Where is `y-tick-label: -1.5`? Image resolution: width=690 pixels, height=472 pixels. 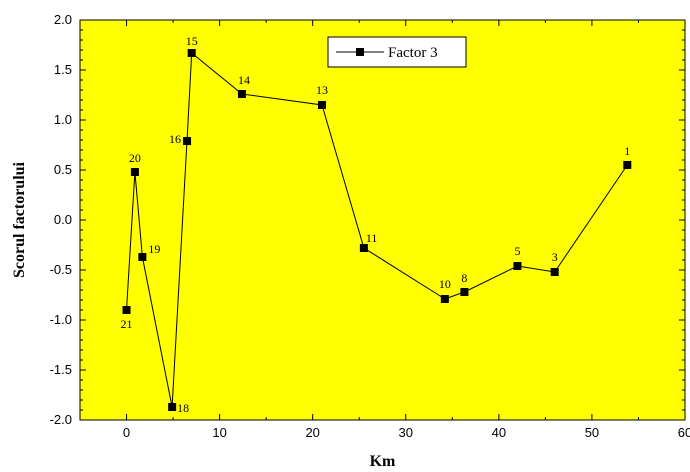 y-tick-label: -1.5 is located at coordinates (61, 369).